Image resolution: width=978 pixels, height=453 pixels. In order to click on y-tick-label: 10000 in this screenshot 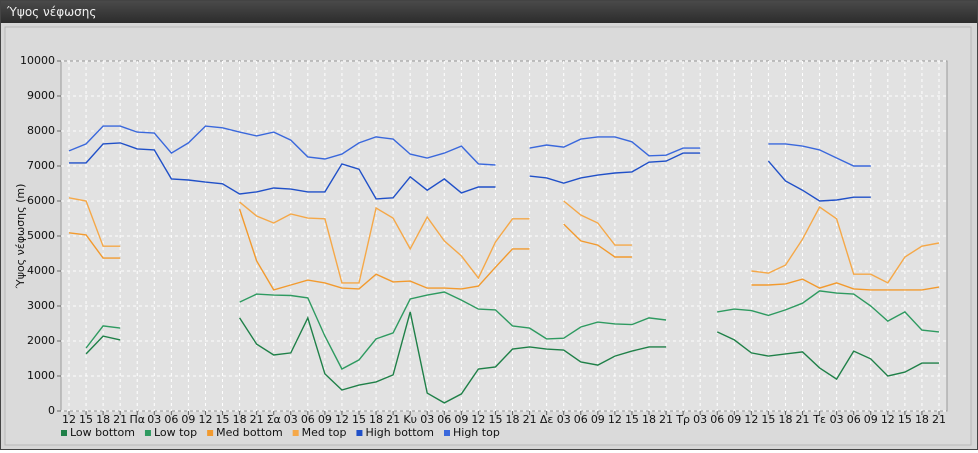, I will do `click(37, 60)`.